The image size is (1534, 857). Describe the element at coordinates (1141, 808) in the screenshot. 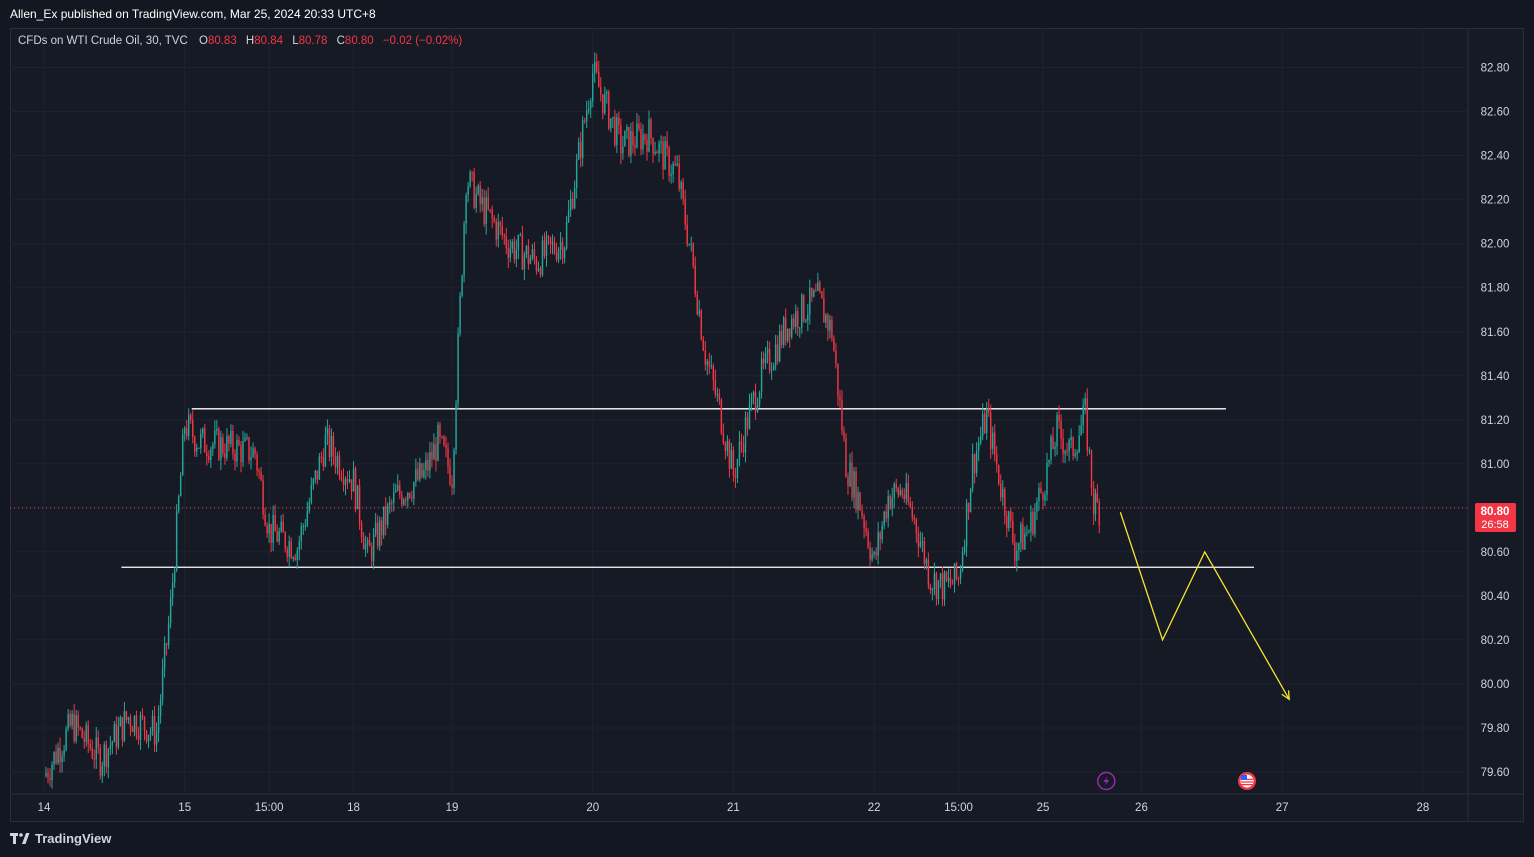

I see `x-tick-label: 26` at that location.